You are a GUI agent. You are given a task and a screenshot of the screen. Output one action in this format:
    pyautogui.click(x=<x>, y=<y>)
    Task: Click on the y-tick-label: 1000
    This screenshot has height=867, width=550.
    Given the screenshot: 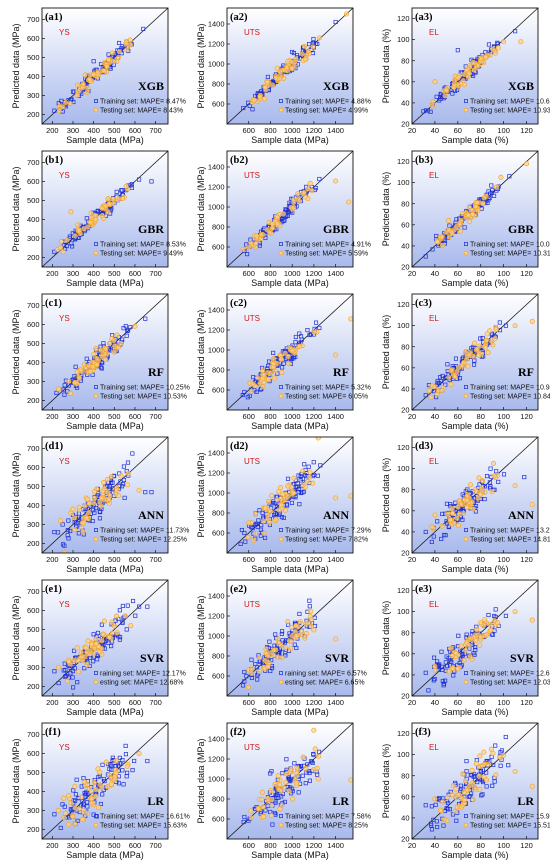 What is the action you would take?
    pyautogui.click(x=216, y=207)
    